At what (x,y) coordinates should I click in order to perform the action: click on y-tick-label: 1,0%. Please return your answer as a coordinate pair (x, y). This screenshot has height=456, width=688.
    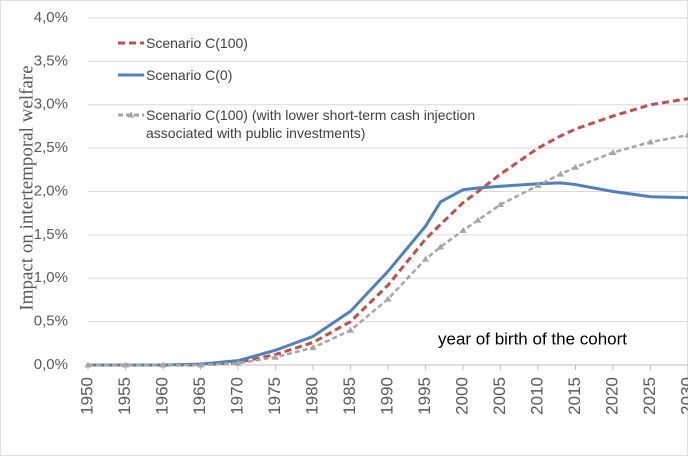
    Looking at the image, I should click on (51, 277).